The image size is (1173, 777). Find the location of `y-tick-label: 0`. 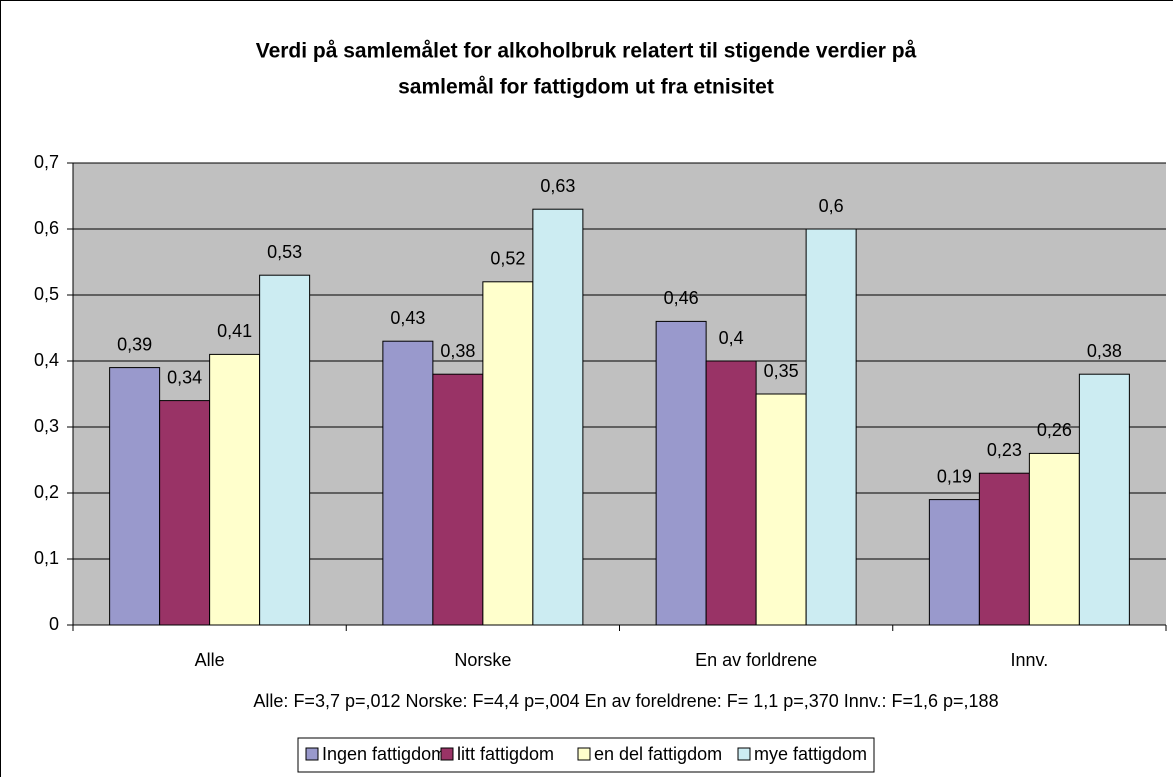

y-tick-label: 0 is located at coordinates (54, 624).